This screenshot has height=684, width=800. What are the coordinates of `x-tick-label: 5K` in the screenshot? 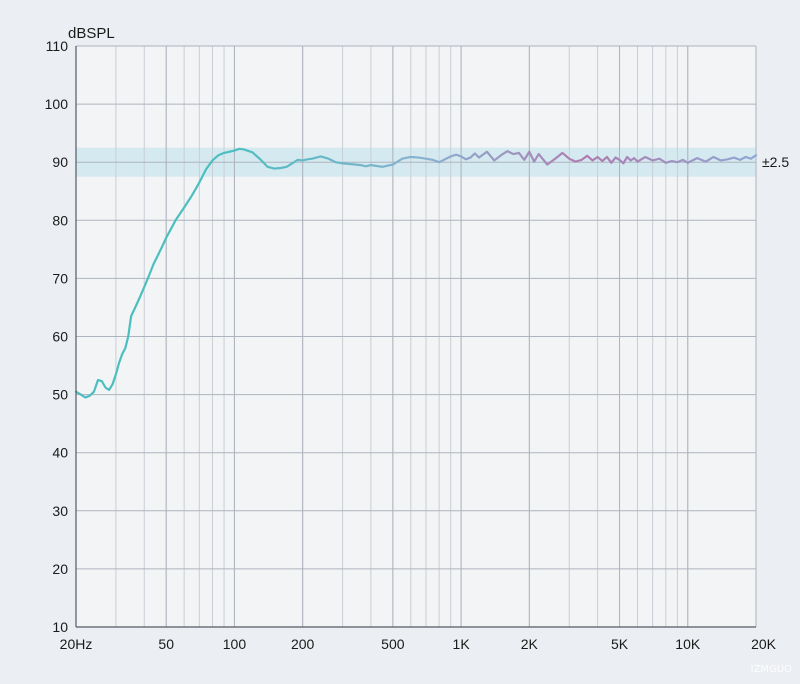 It's located at (620, 644).